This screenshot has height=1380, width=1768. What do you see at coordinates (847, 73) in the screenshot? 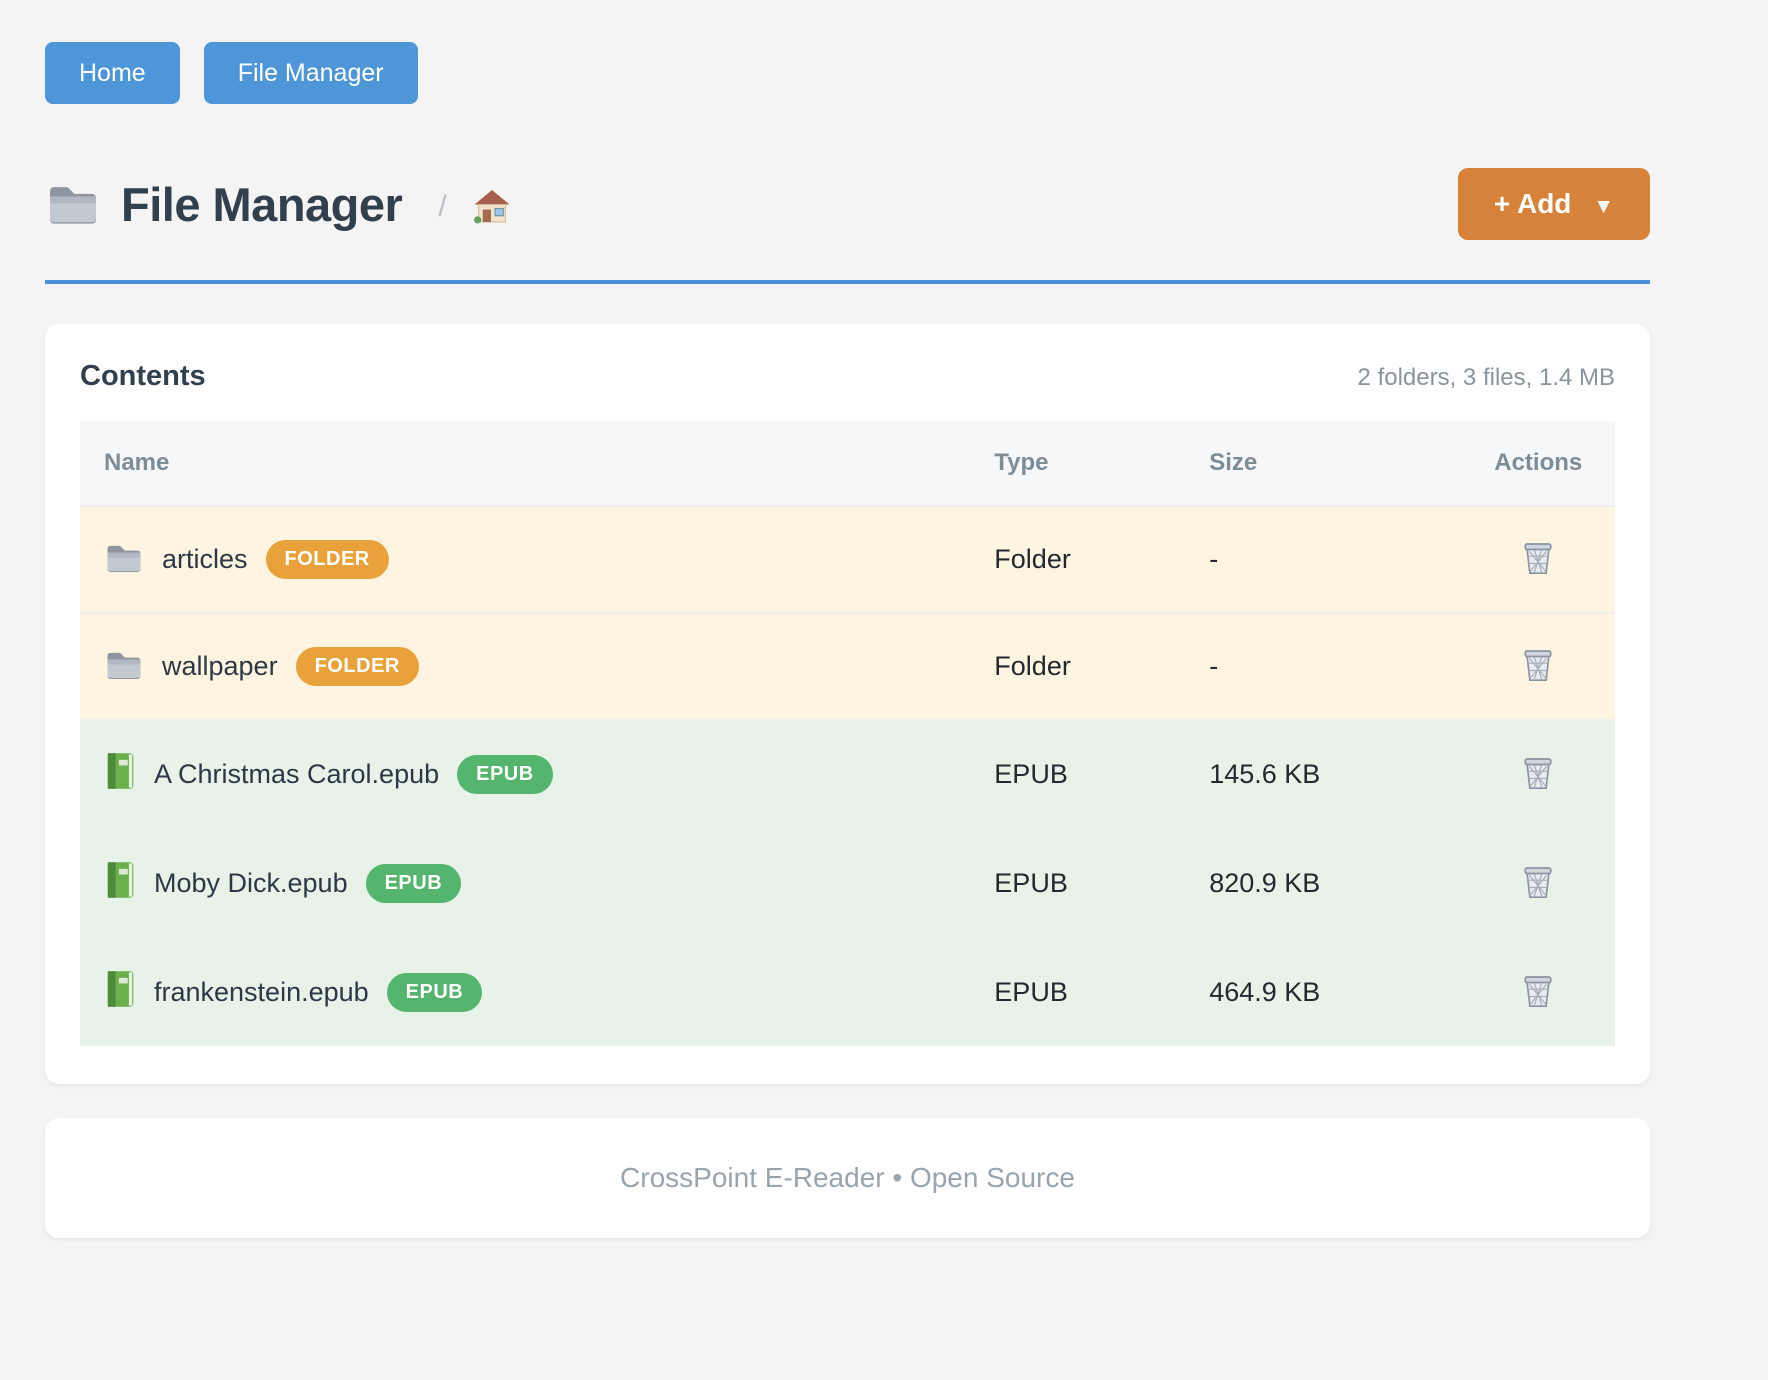
I see `top-nav: Home File Manager` at bounding box center [847, 73].